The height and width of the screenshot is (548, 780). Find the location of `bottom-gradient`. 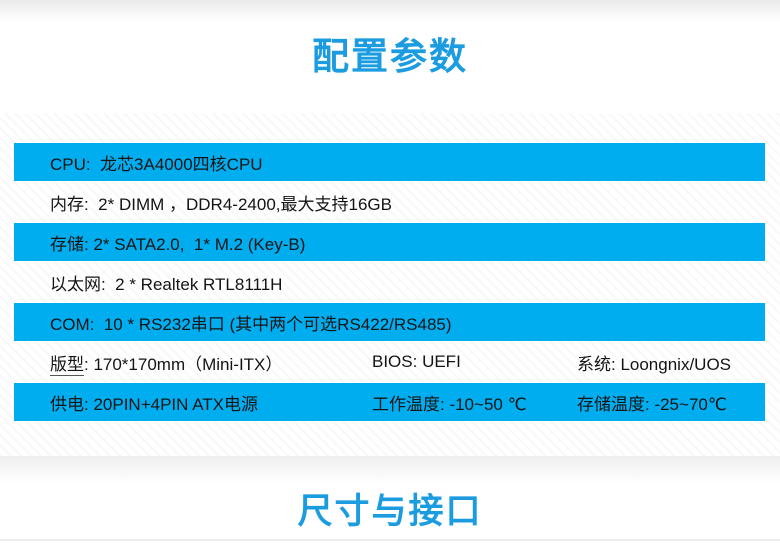

bottom-gradient is located at coordinates (390, 470).